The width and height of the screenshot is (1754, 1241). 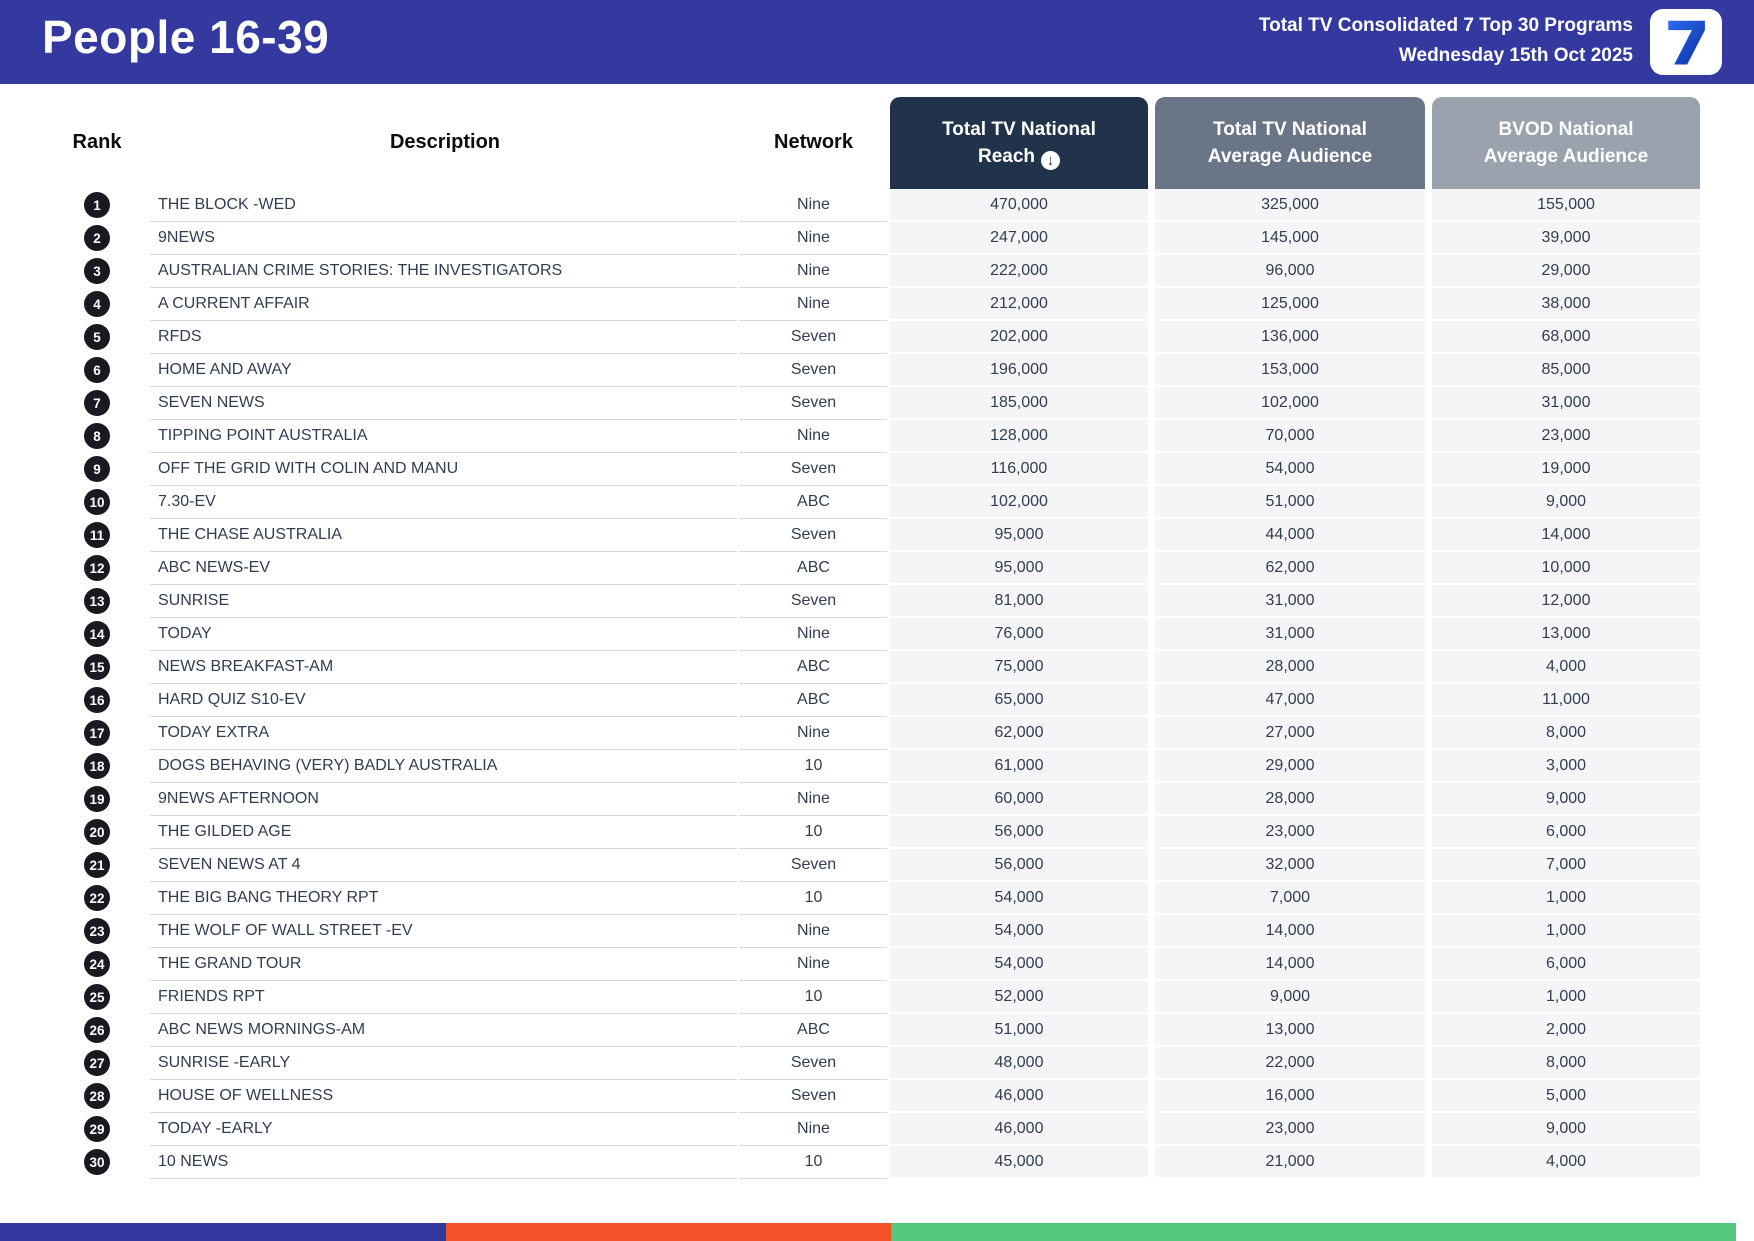 What do you see at coordinates (443, 436) in the screenshot?
I see `description-cell: TIPPING POINT AUSTRALIA` at bounding box center [443, 436].